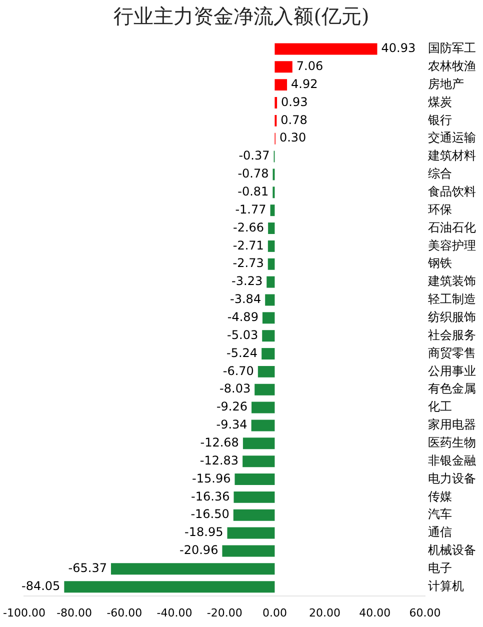  Describe the element at coordinates (211, 478) in the screenshot. I see `data-label: -15.96` at that location.